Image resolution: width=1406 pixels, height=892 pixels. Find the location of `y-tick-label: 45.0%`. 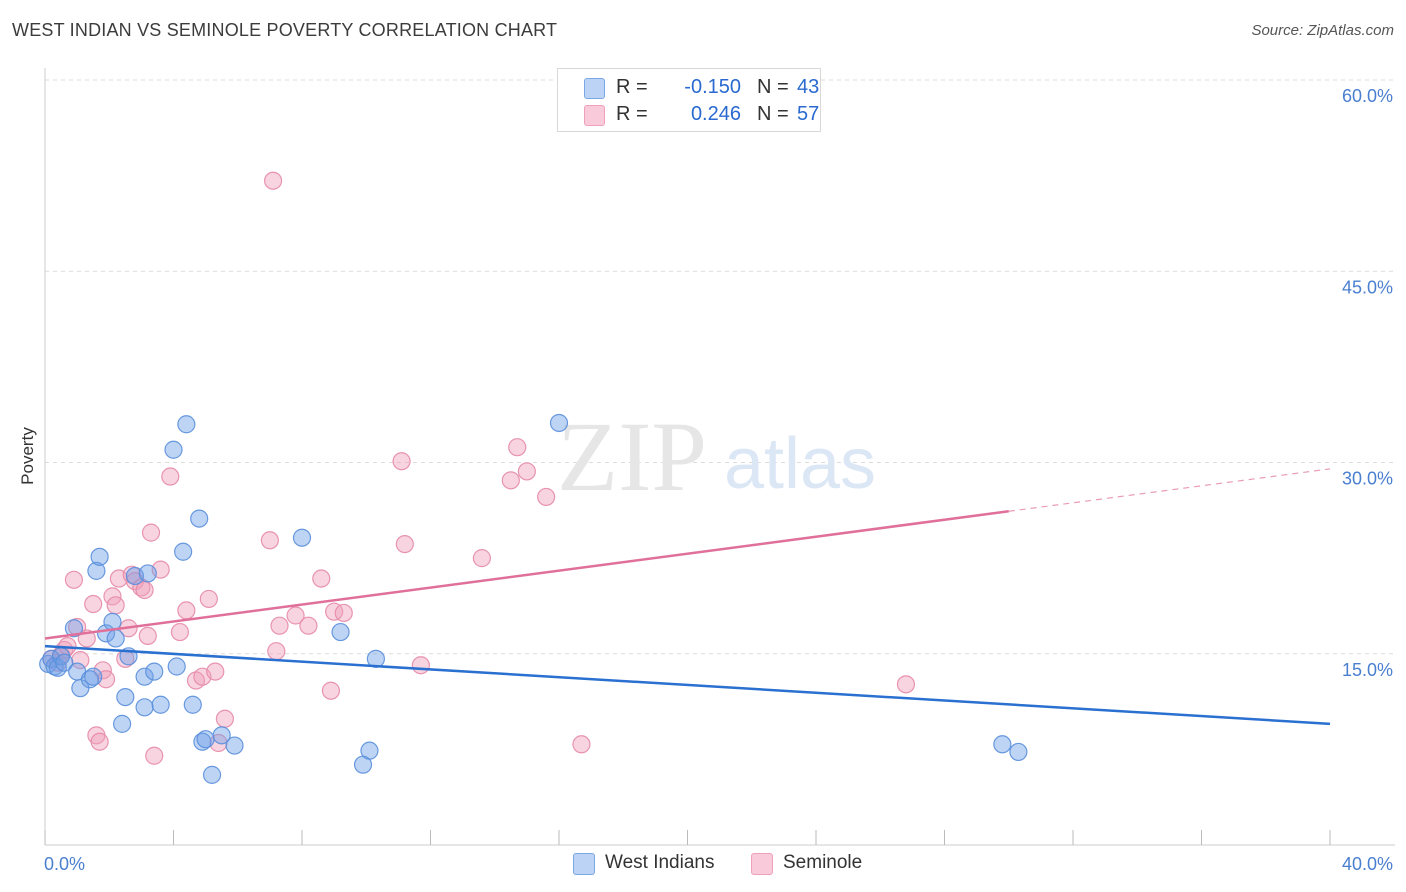

y-tick-label: 45.0% is located at coordinates (1367, 287).